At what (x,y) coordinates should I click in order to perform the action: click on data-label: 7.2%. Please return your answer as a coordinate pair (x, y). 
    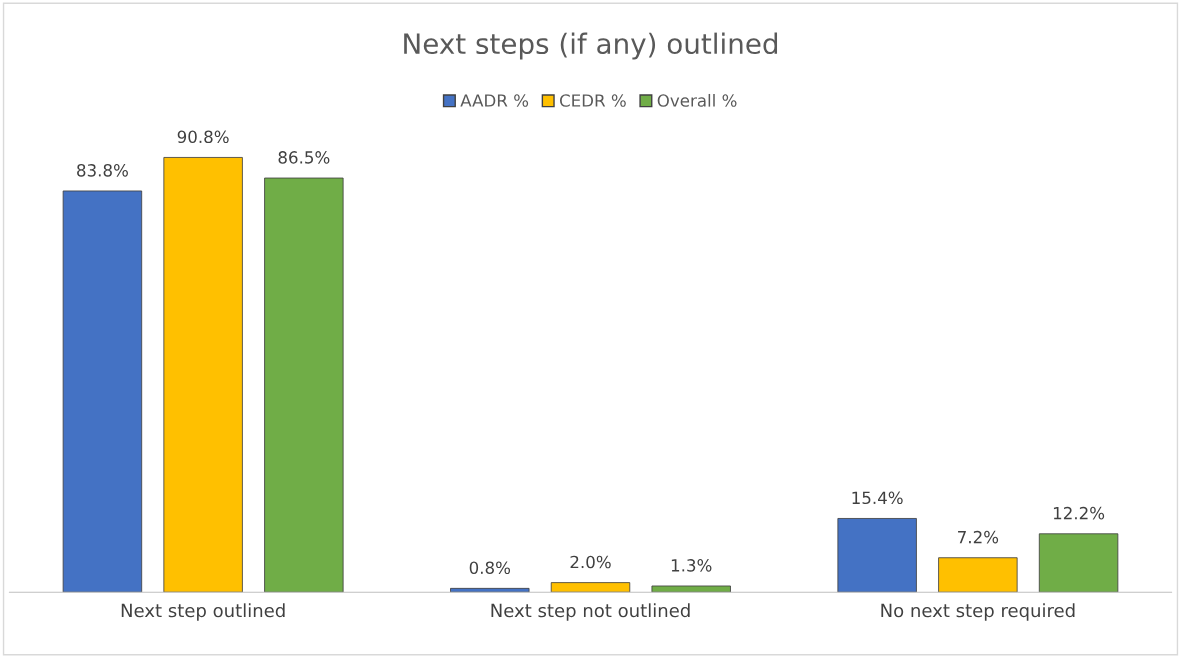
    Looking at the image, I should click on (978, 537).